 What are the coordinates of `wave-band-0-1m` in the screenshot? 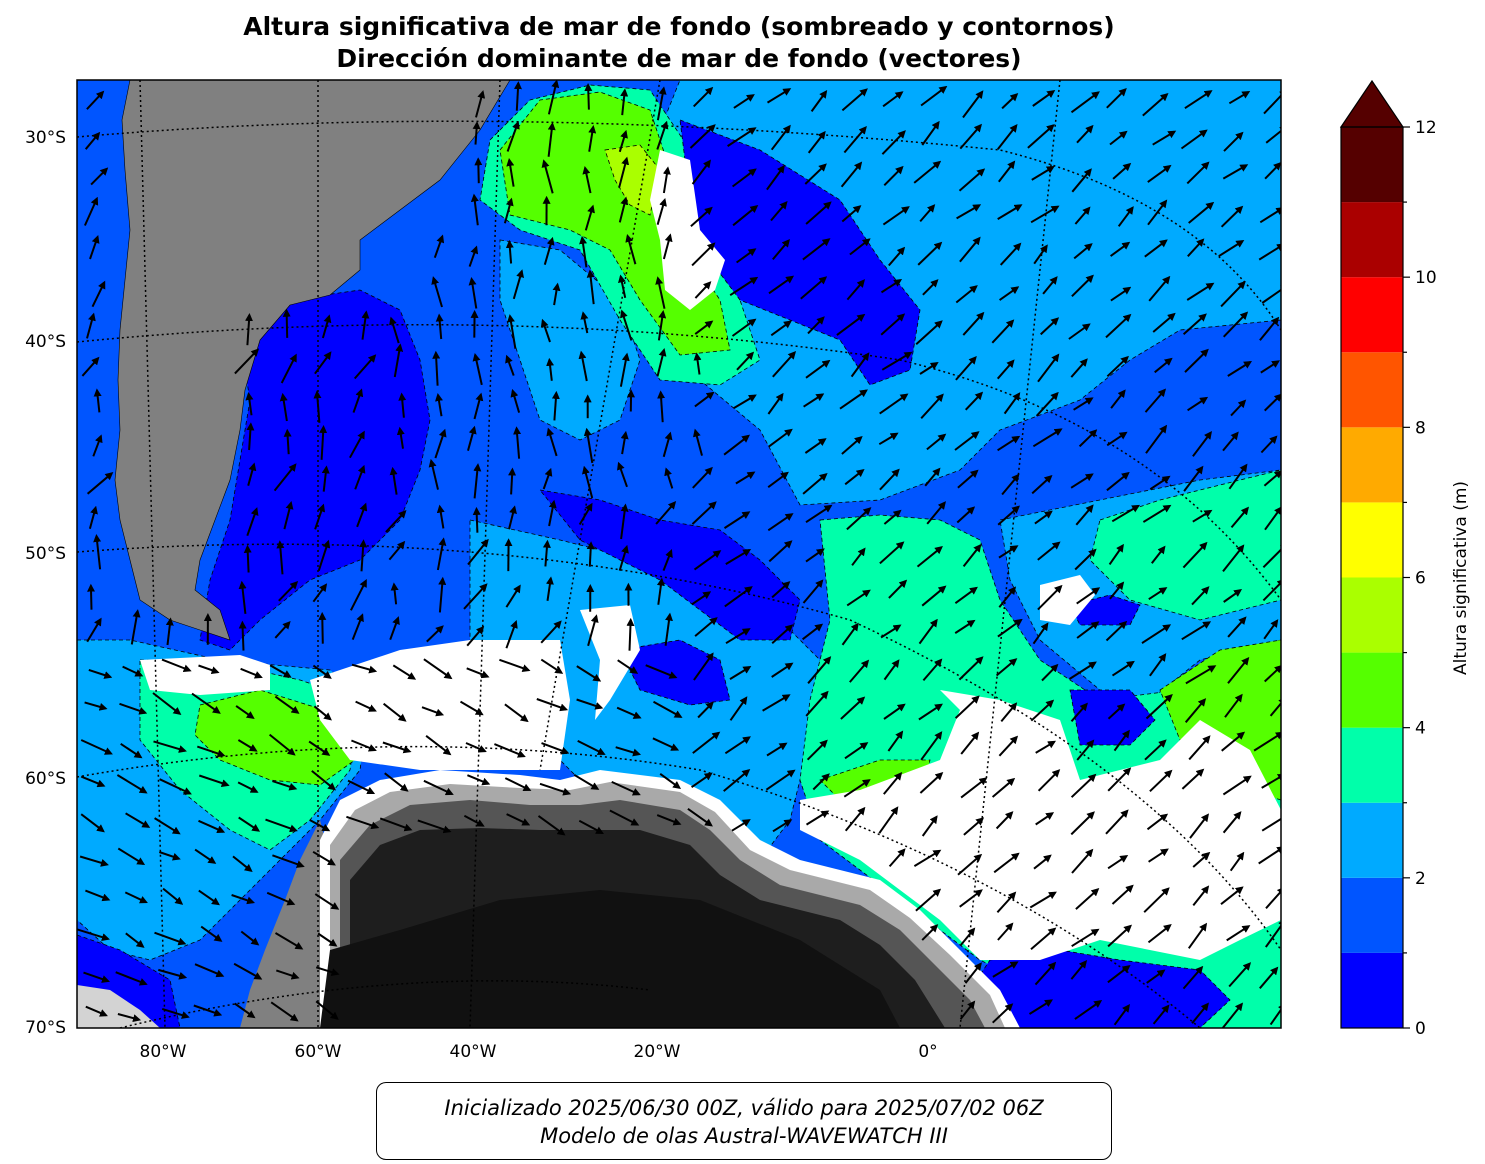 It's located at (315, 470).